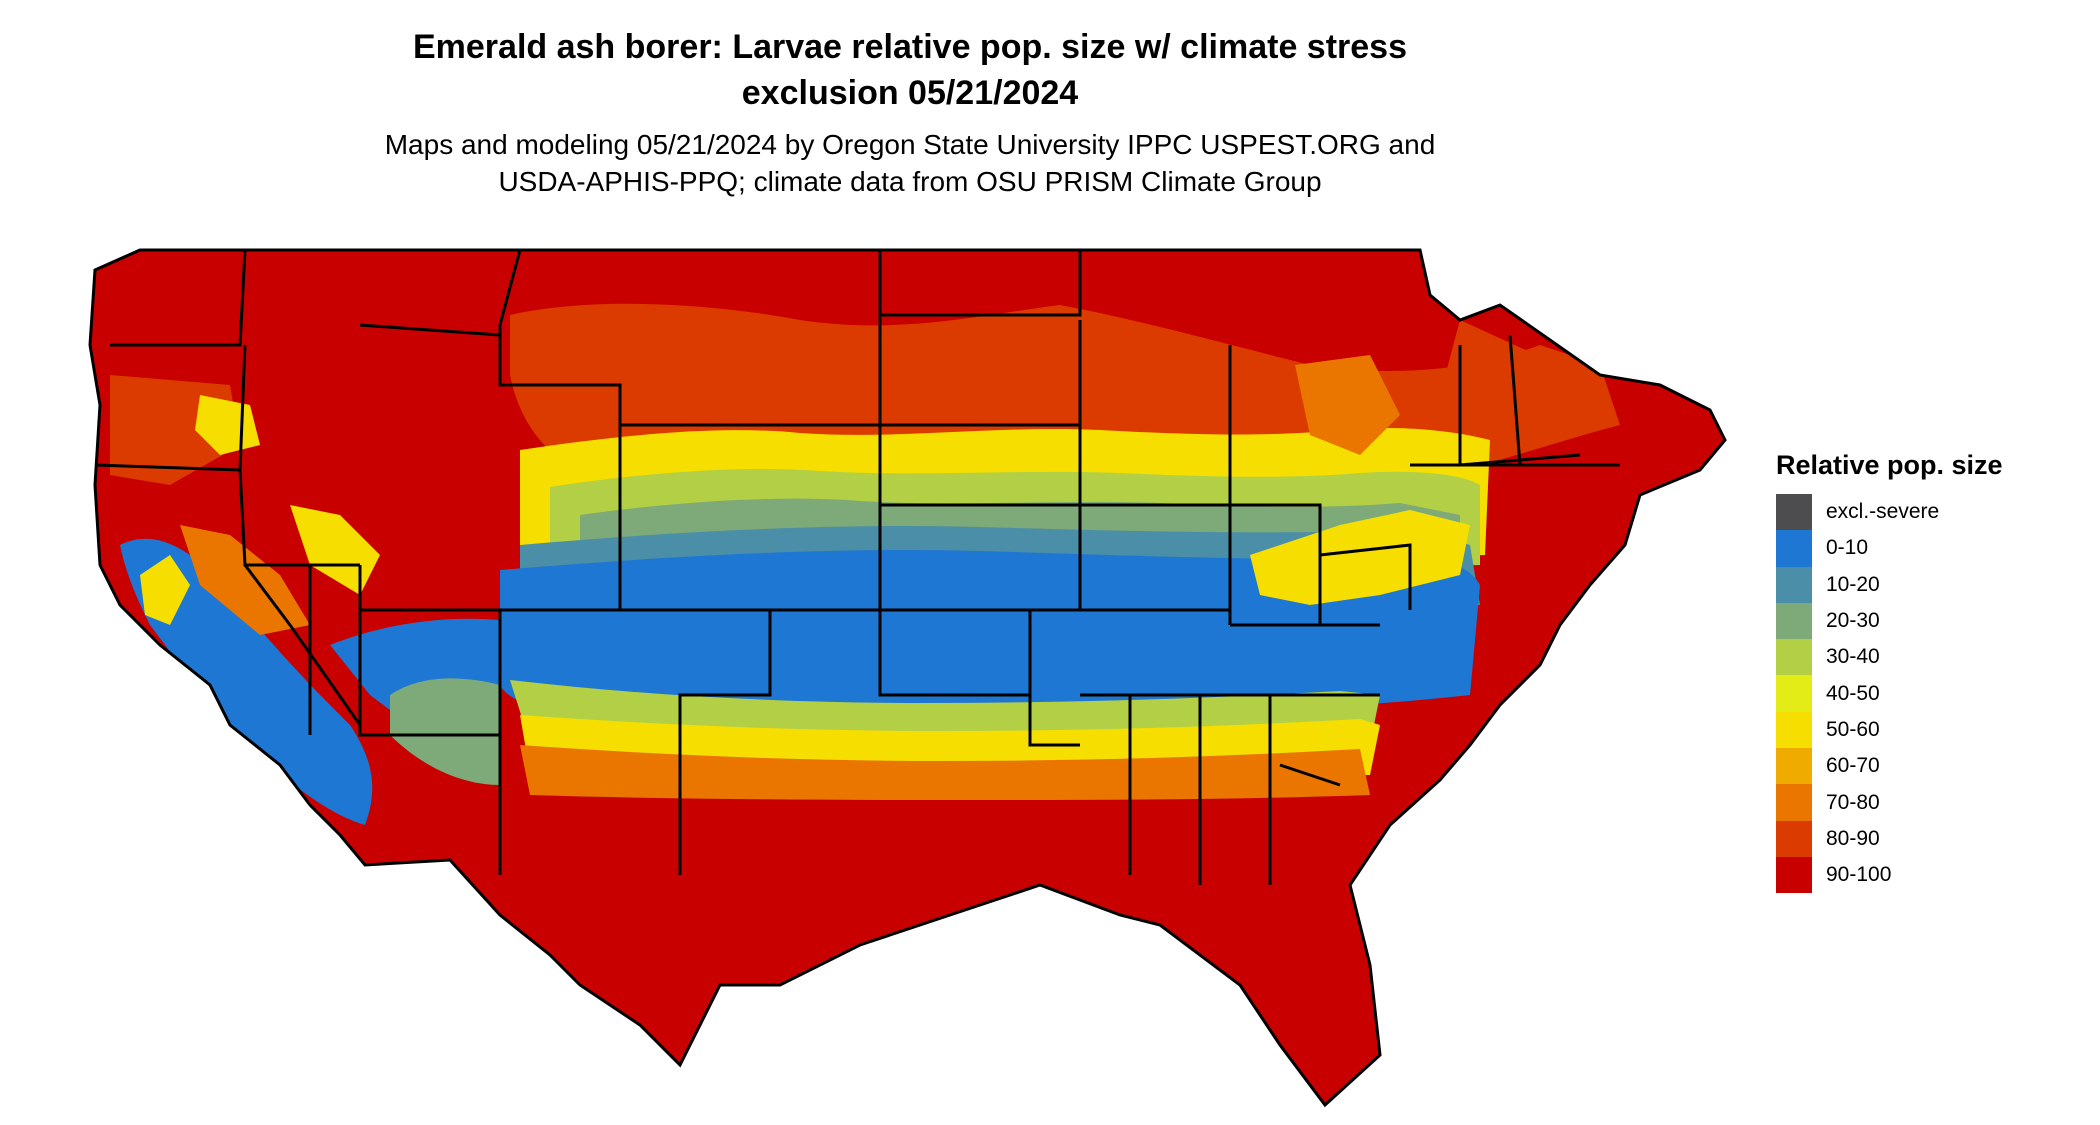  I want to click on legend-item: 90-100, so click(1926, 875).